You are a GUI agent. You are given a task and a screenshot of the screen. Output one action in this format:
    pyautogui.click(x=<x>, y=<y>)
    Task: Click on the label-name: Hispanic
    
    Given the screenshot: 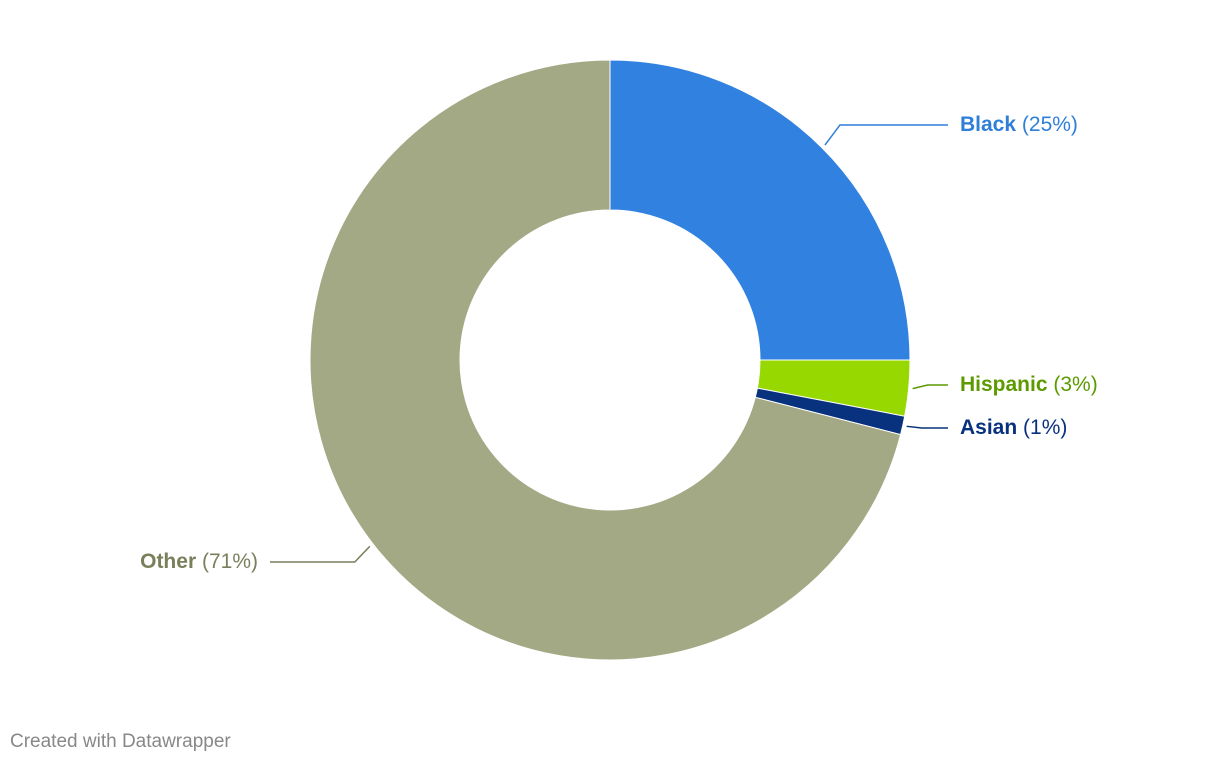 What is the action you would take?
    pyautogui.click(x=1004, y=384)
    